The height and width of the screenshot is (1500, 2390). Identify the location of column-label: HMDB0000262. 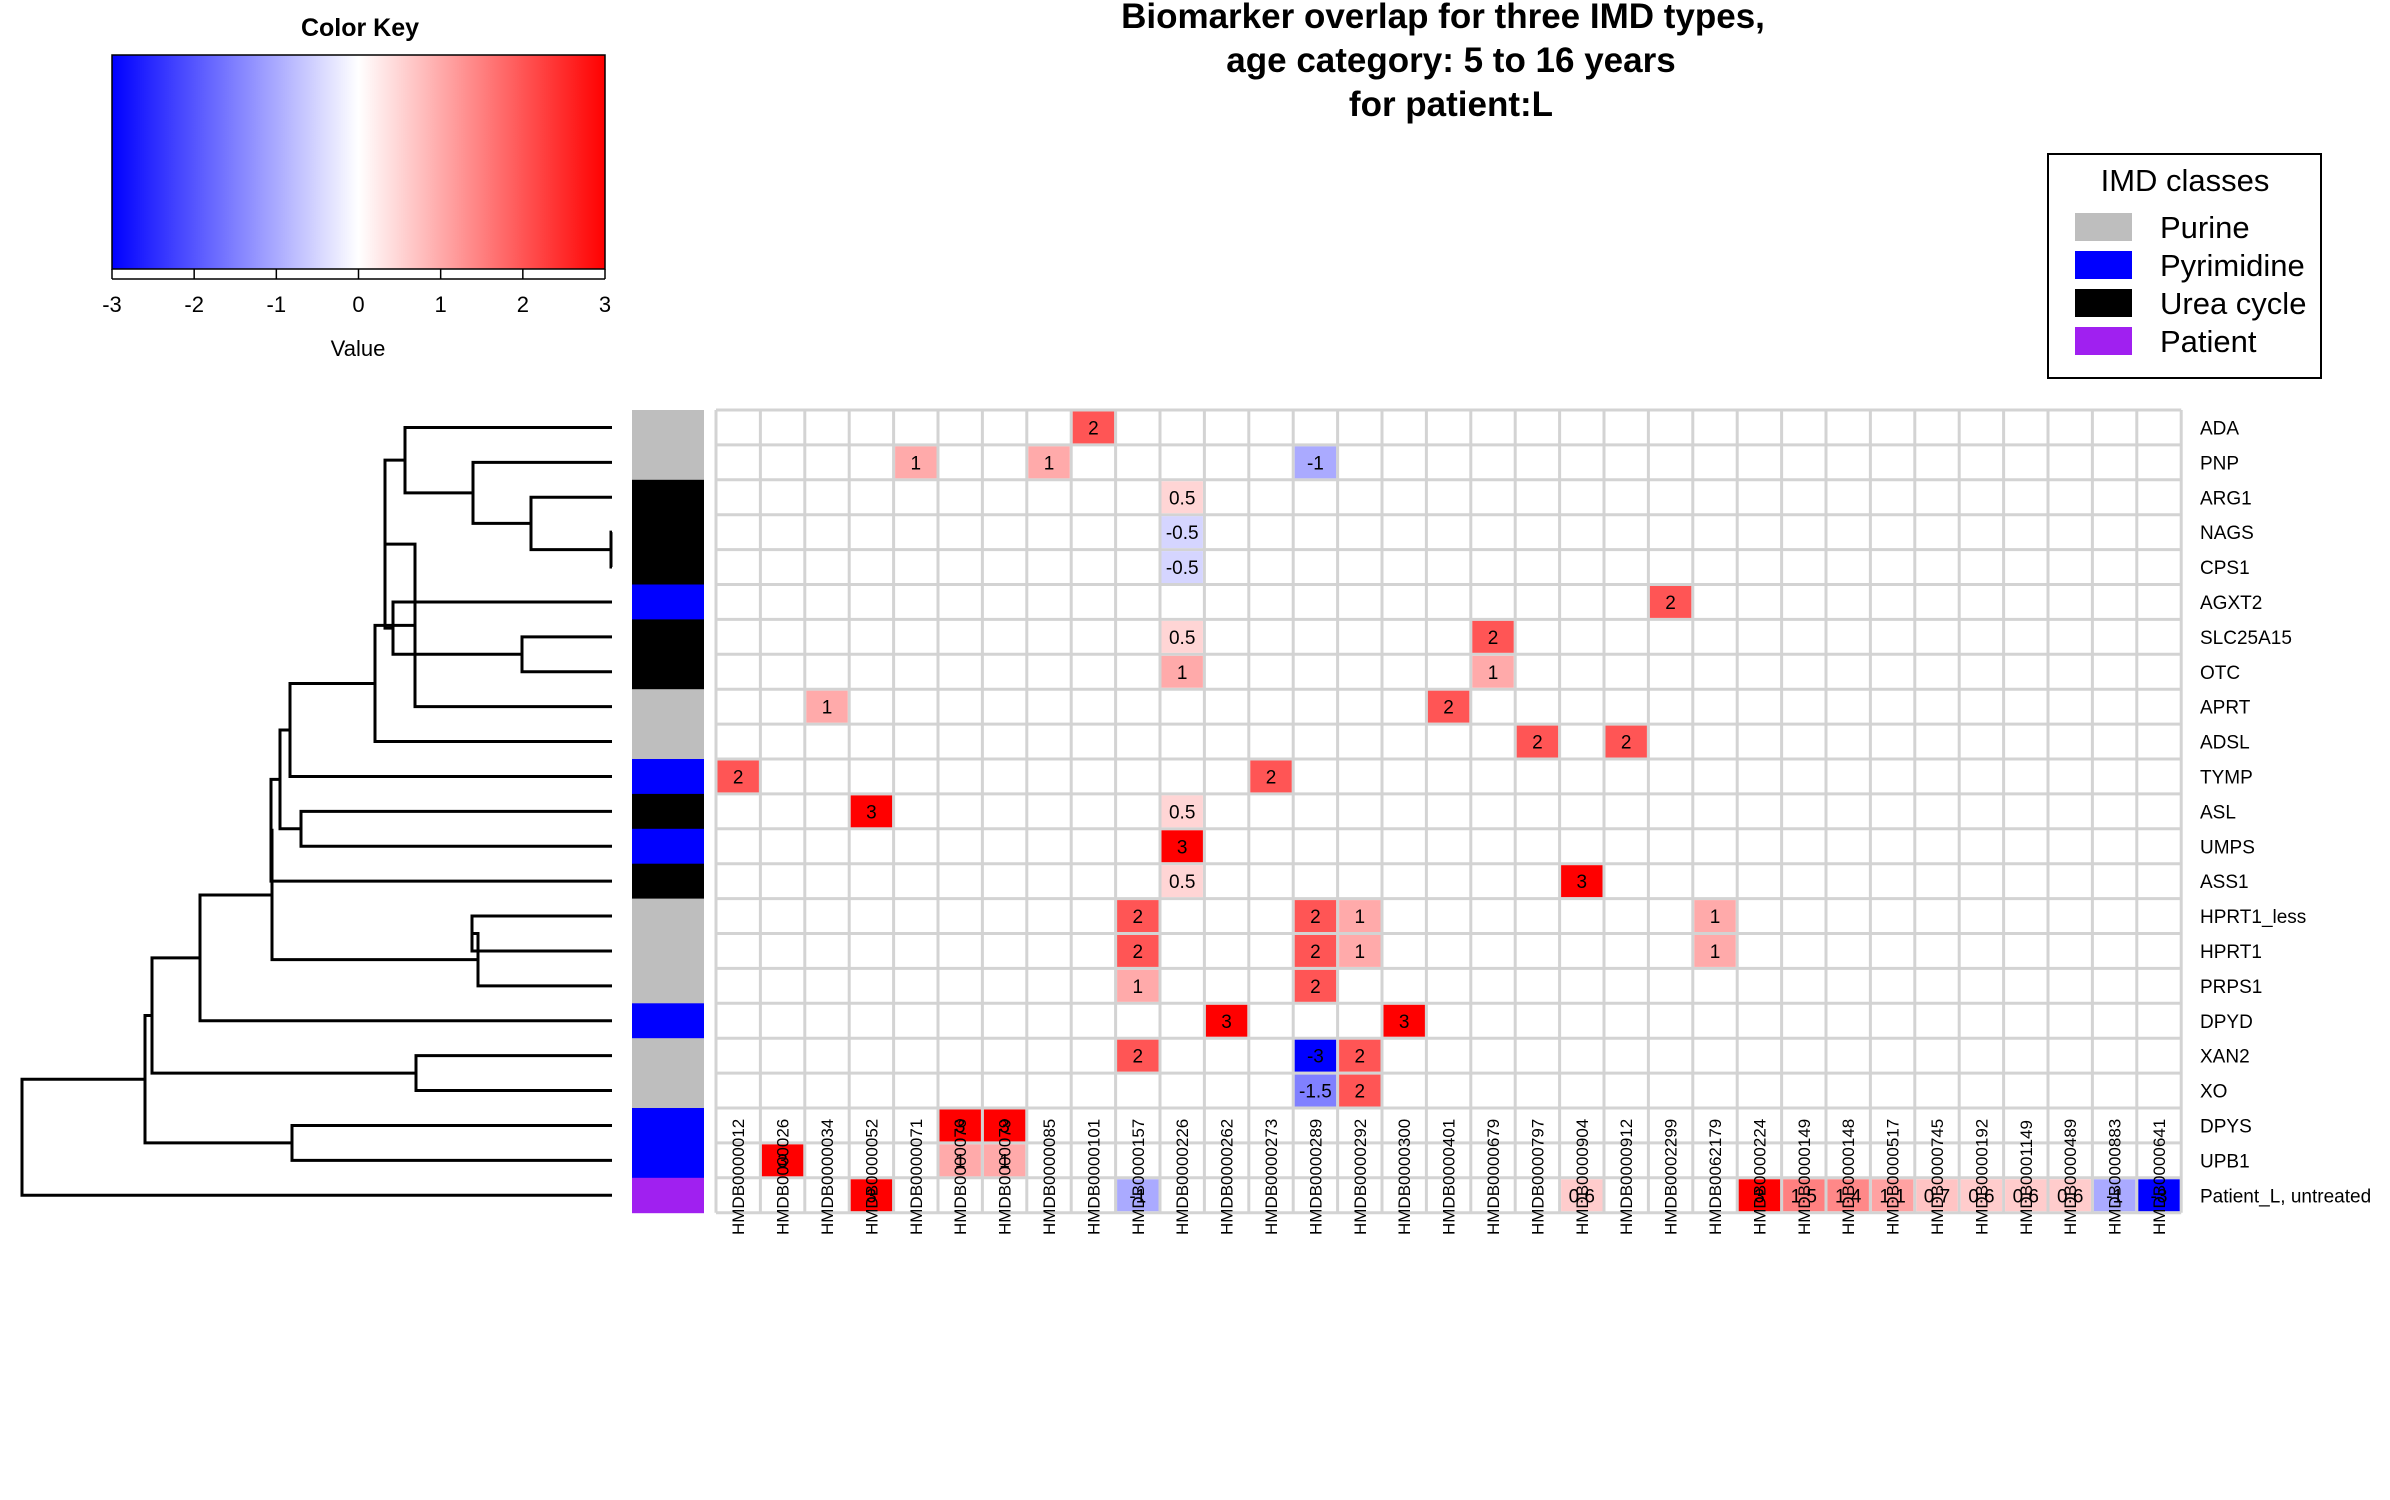
(1227, 1177).